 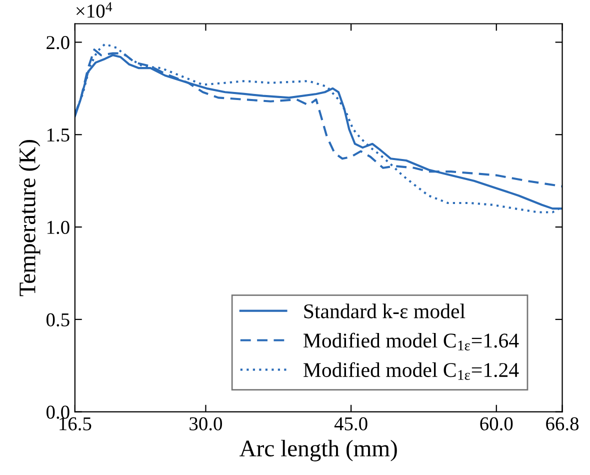 What do you see at coordinates (318, 451) in the screenshot?
I see `x-axis-title: Arc length (mm)` at bounding box center [318, 451].